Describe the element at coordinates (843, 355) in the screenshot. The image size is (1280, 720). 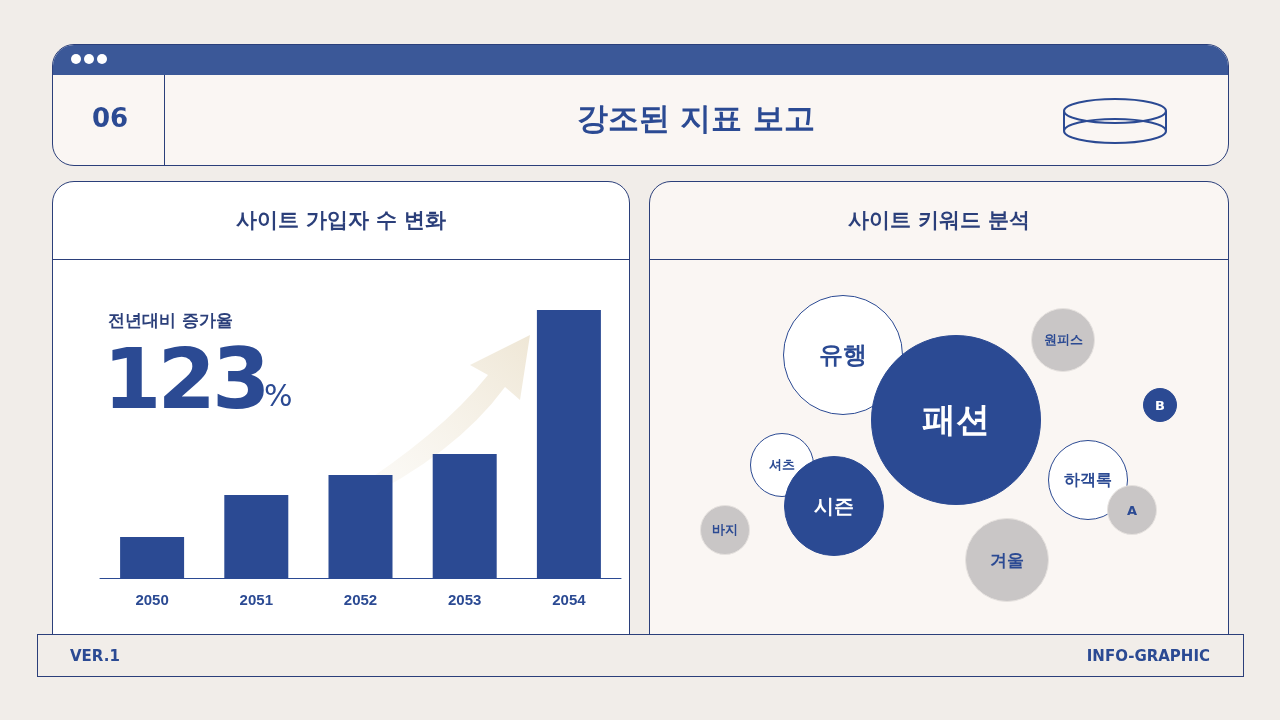
I see `text: 유행` at that location.